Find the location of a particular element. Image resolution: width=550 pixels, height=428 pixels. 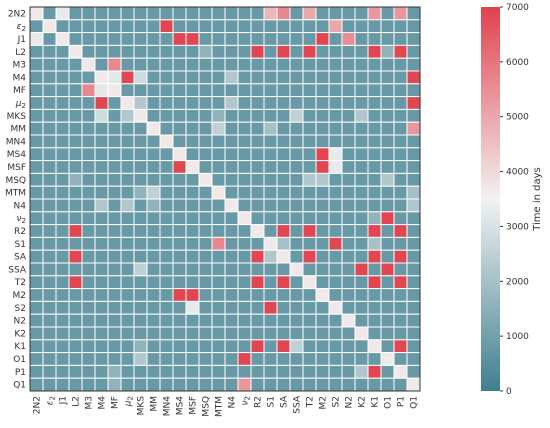

x-tick-label: Q1 is located at coordinates (415, 402).